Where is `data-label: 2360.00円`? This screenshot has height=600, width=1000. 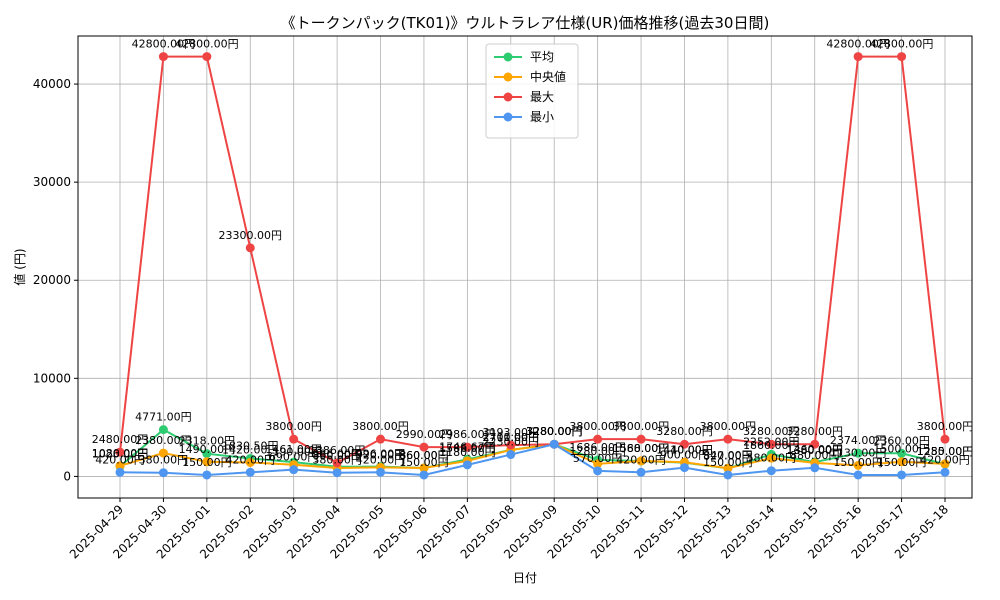 data-label: 2360.00円 is located at coordinates (901, 440).